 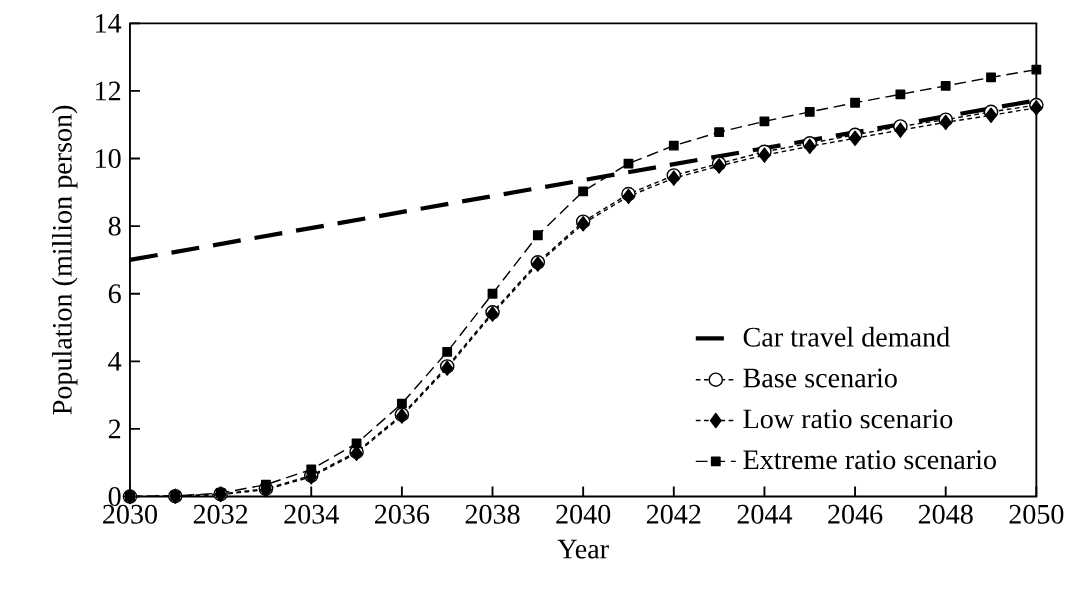 What do you see at coordinates (114, 226) in the screenshot?
I see `y-tick-label: 8` at bounding box center [114, 226].